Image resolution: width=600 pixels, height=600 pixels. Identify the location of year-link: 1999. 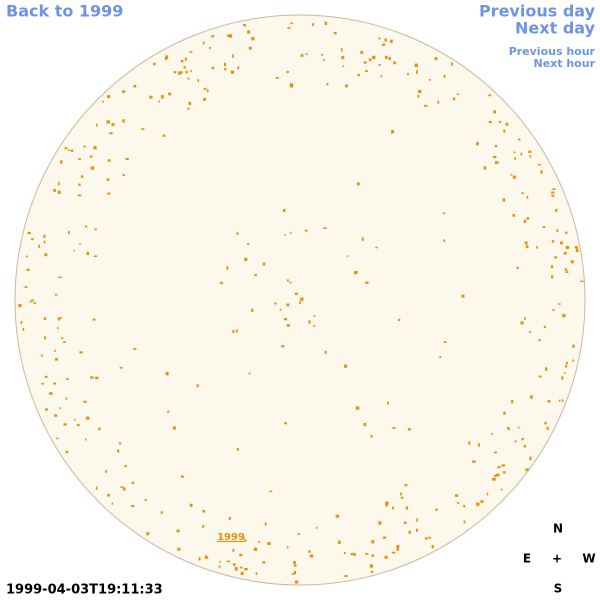
(231, 537).